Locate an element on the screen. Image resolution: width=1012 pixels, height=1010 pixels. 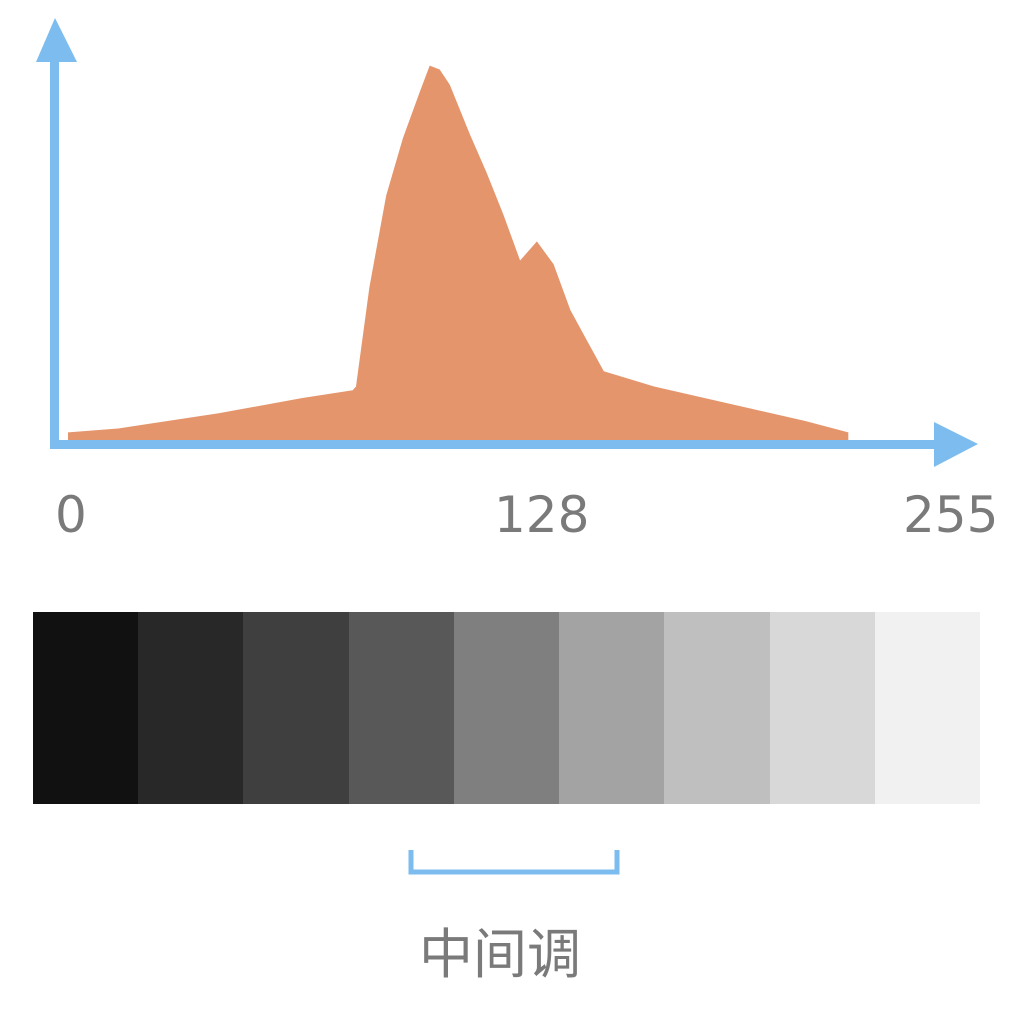
x-tick-label: 0 is located at coordinates (71, 515).